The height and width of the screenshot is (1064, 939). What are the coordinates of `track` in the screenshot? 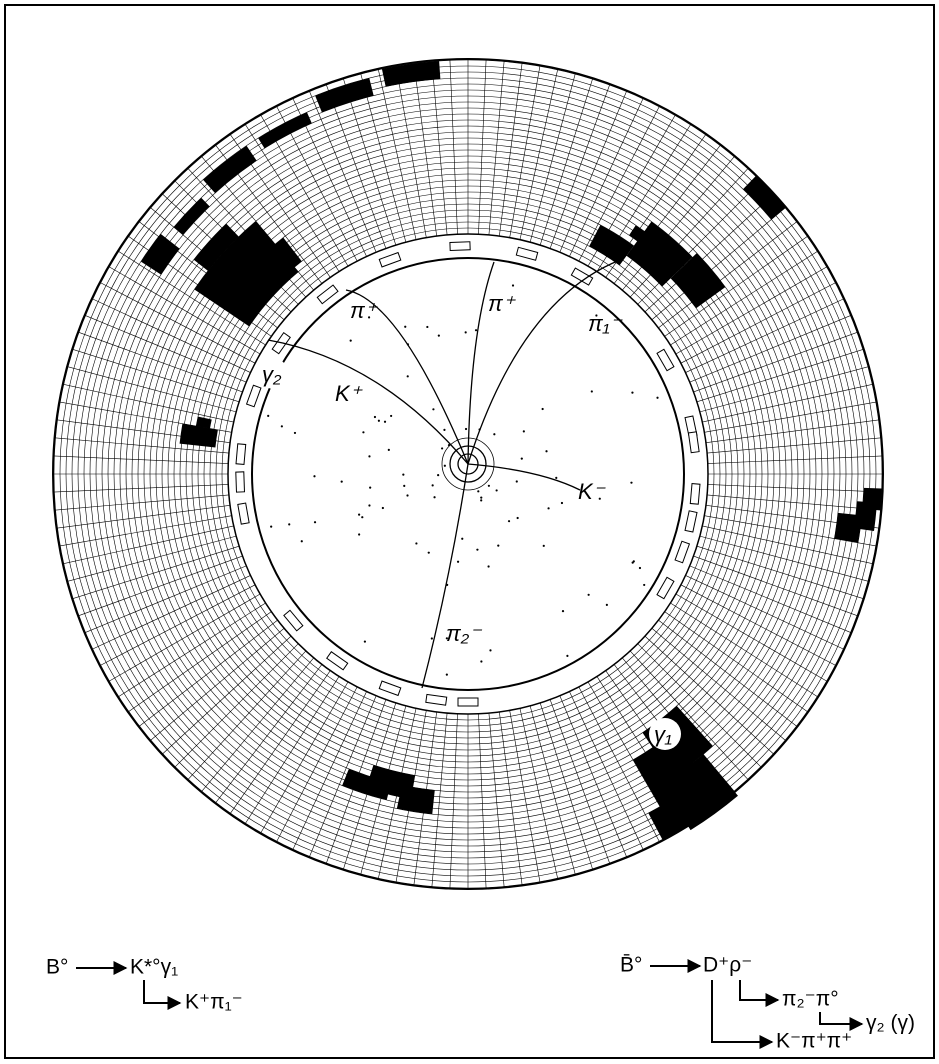 It's located at (481, 363).